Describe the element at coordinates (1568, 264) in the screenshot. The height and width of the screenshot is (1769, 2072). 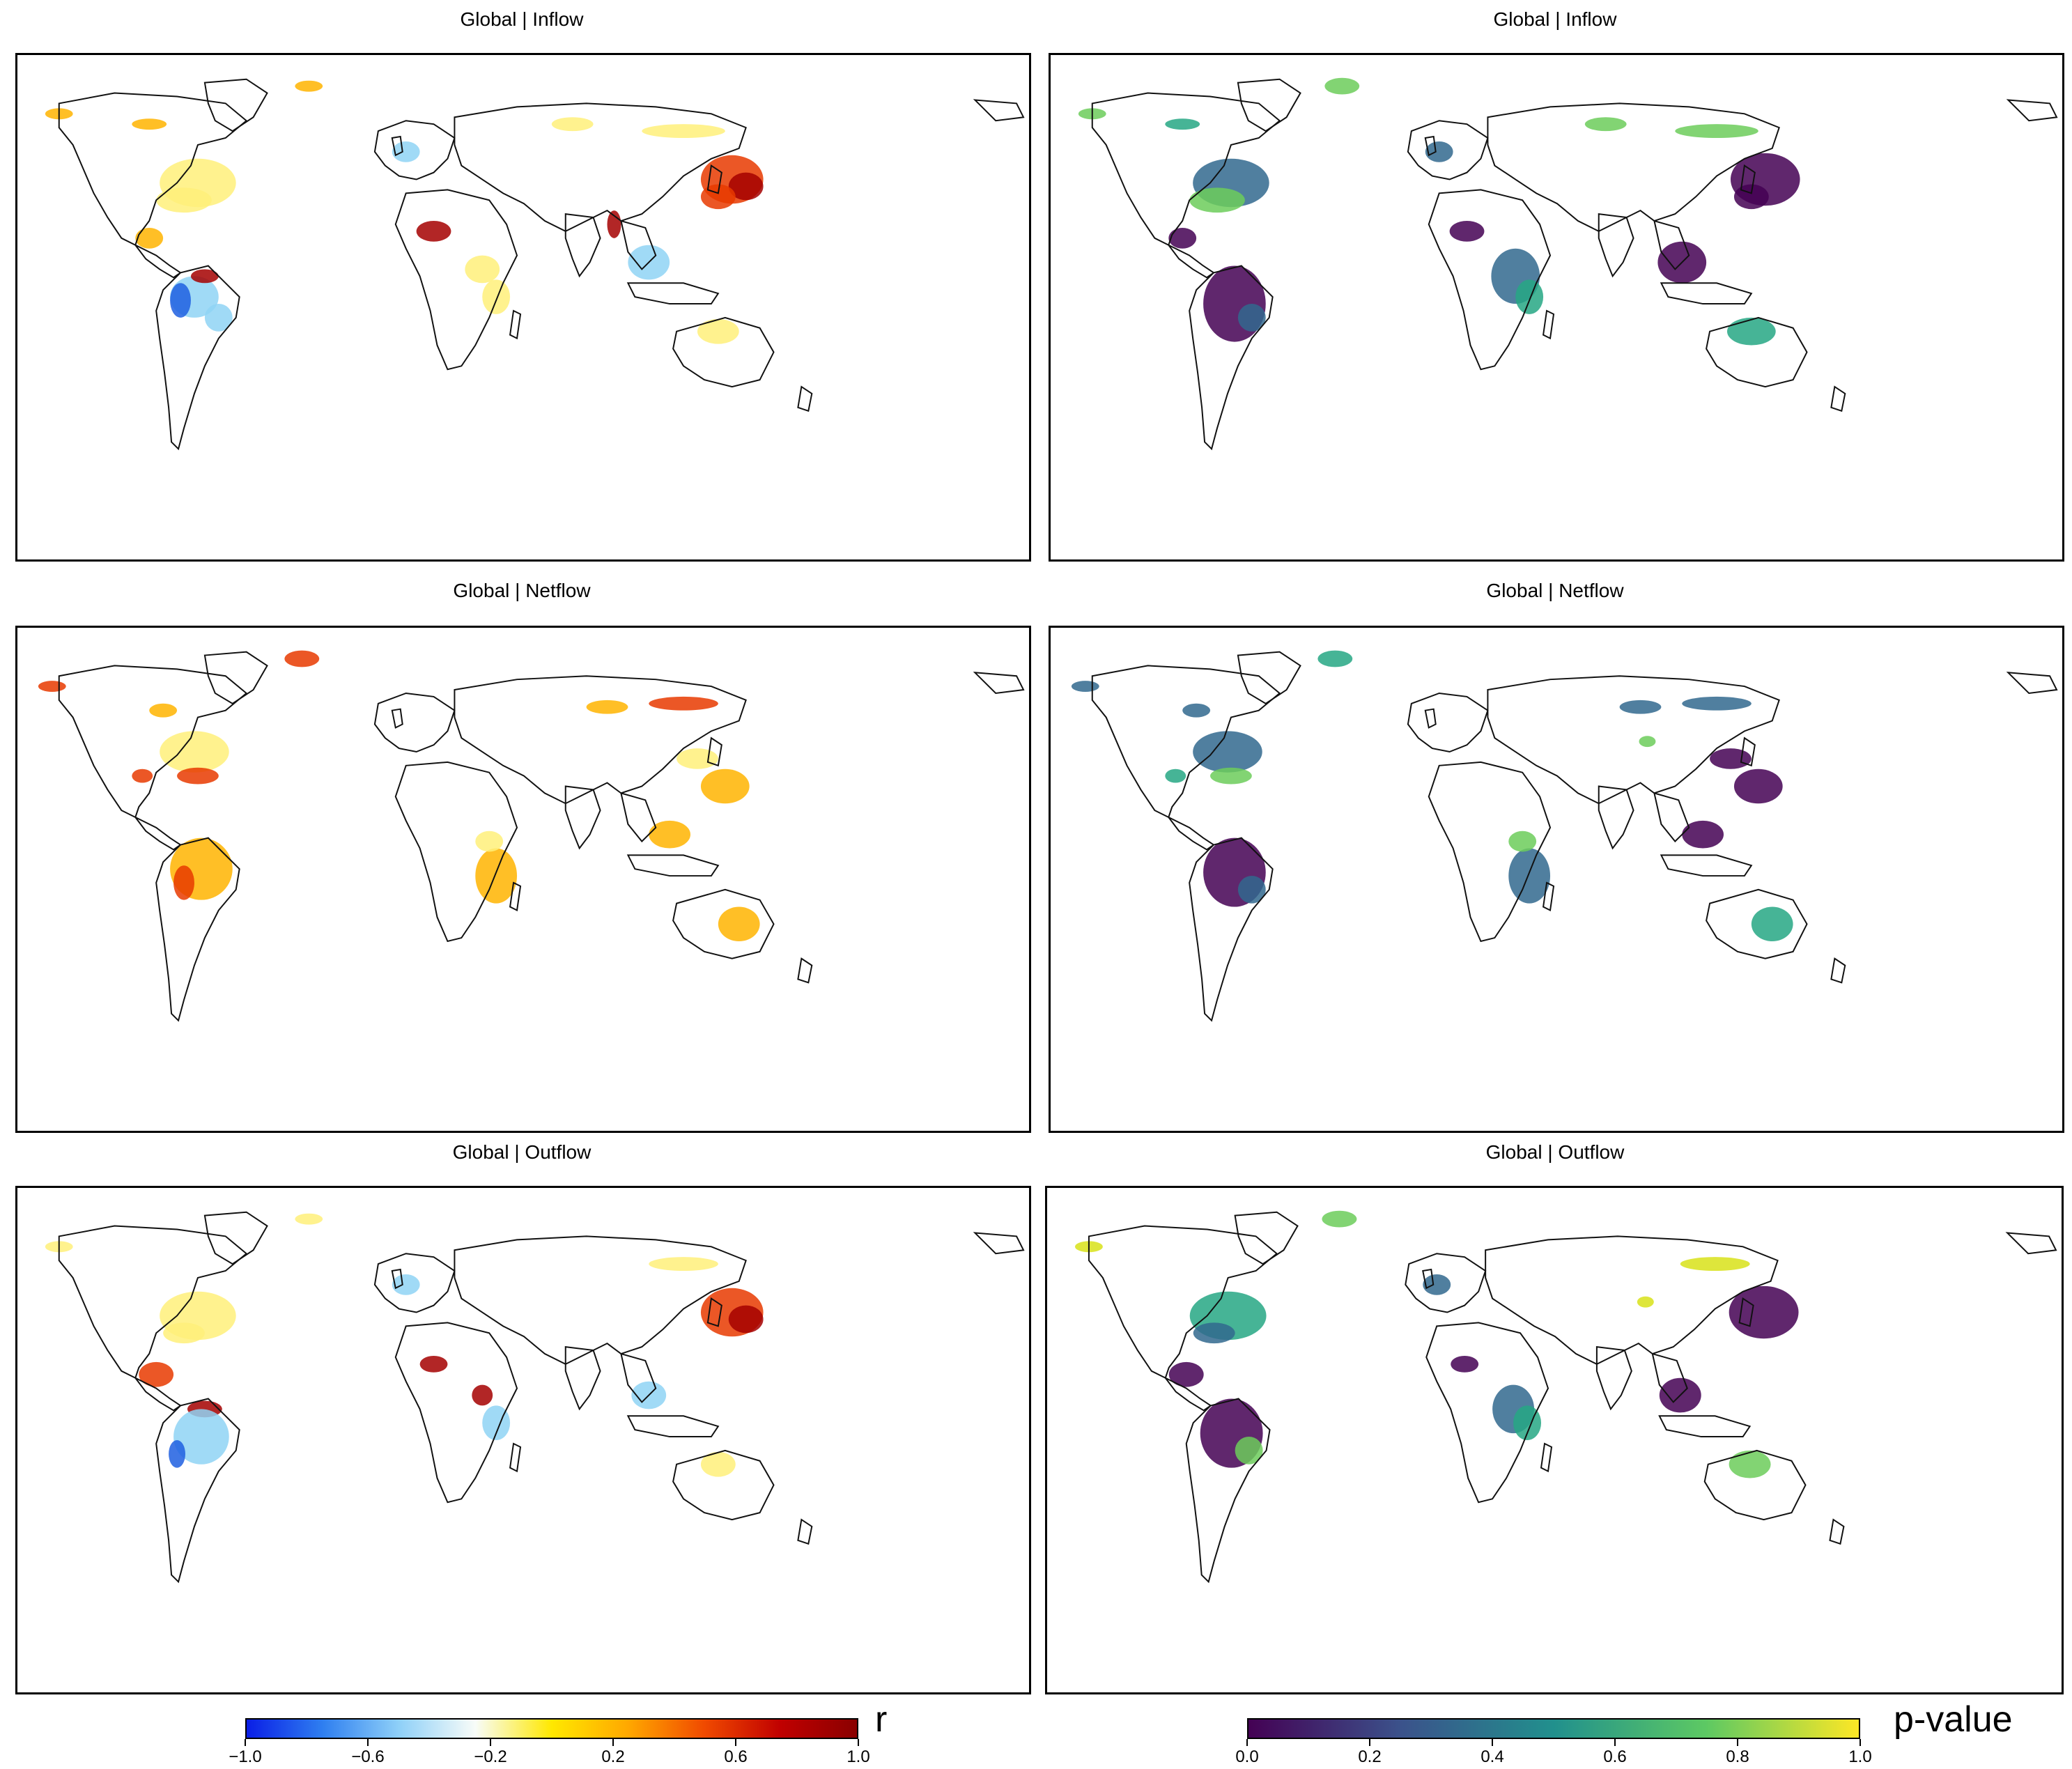
I see `world-map-inflow-p` at that location.